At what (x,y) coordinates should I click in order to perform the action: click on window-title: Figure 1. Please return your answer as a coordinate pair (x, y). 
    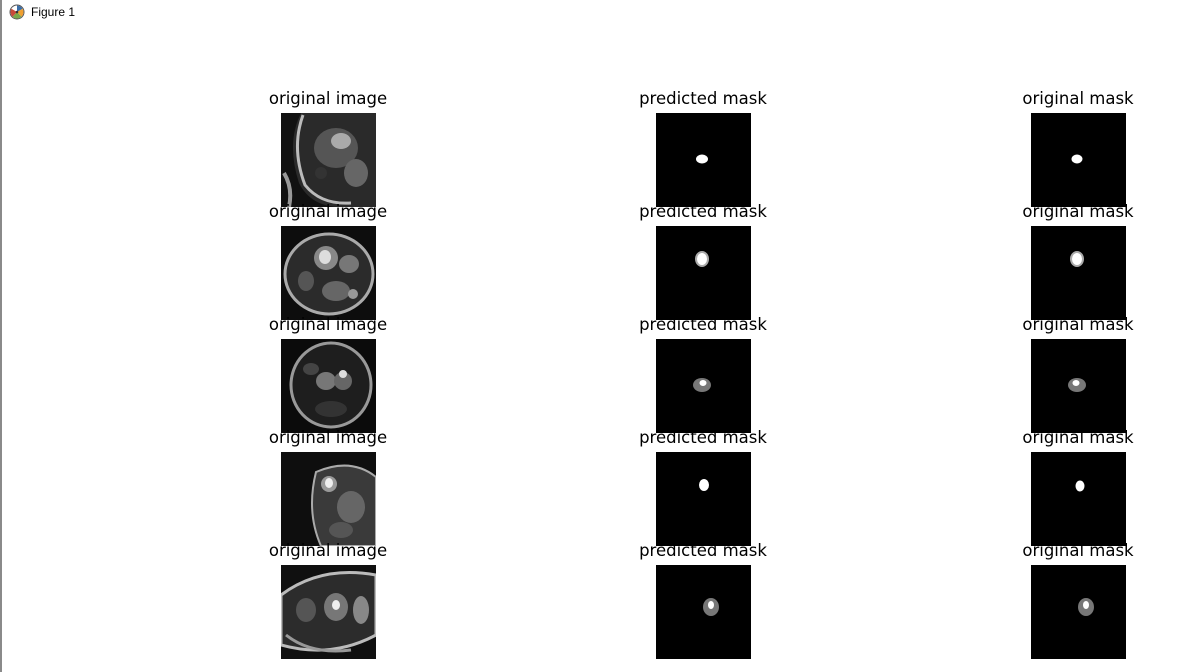
    Looking at the image, I should click on (53, 12).